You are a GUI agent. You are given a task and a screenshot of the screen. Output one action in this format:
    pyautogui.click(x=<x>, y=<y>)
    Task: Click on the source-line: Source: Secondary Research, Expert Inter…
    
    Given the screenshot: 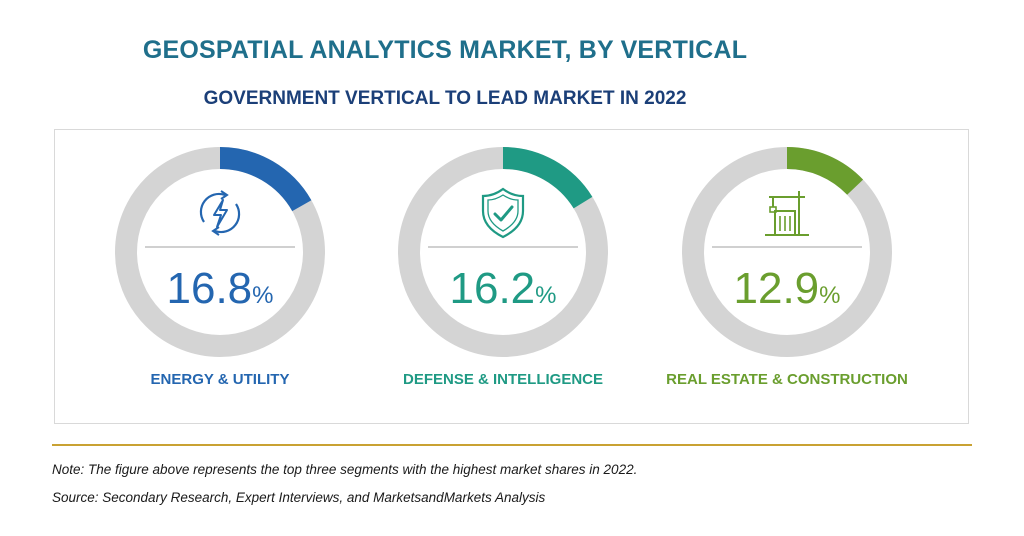 What is the action you would take?
    pyautogui.click(x=299, y=497)
    